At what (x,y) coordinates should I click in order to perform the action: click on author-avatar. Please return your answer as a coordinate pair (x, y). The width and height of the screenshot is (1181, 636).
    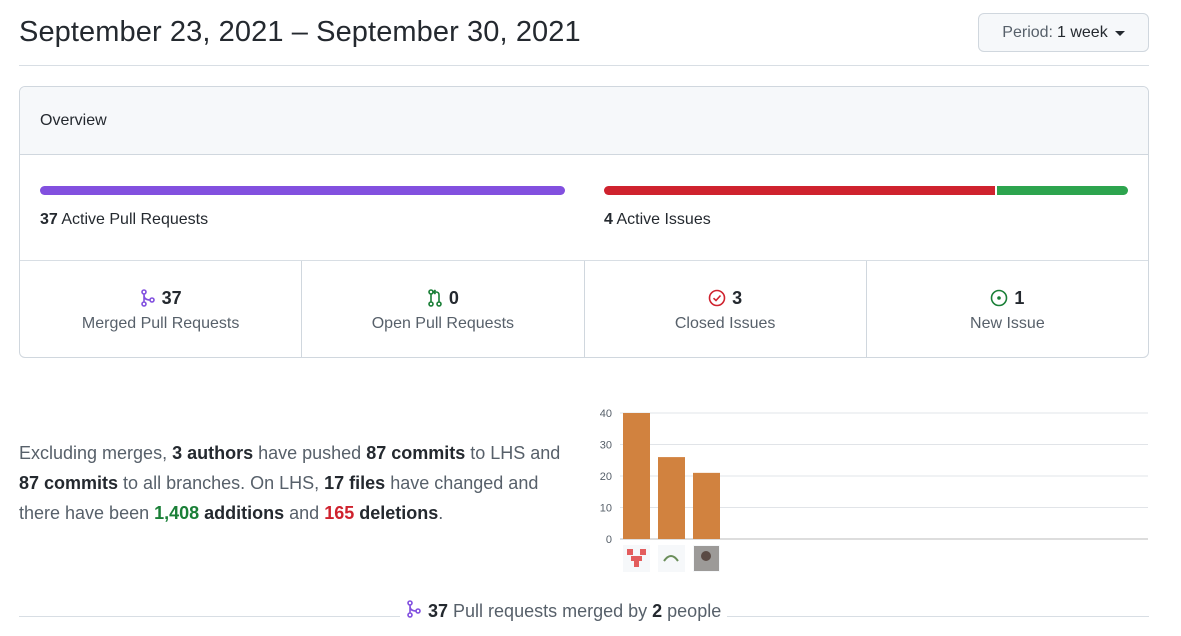
    Looking at the image, I should click on (671, 558).